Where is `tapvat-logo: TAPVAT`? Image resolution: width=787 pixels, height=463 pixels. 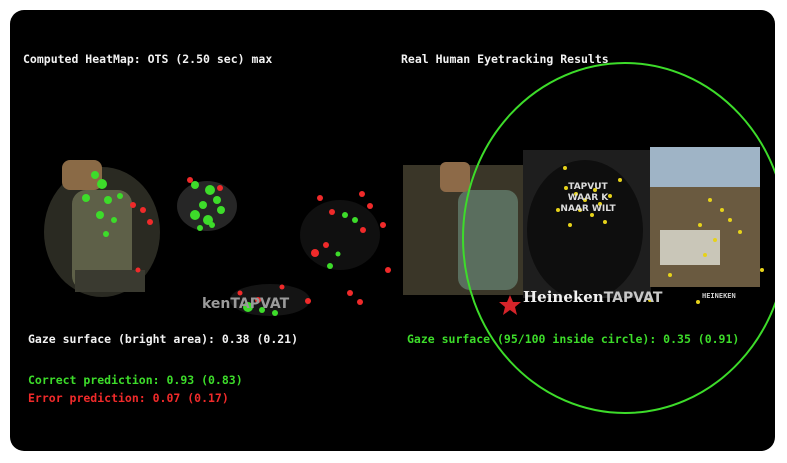
tapvat-logo: TAPVAT is located at coordinates (633, 298).